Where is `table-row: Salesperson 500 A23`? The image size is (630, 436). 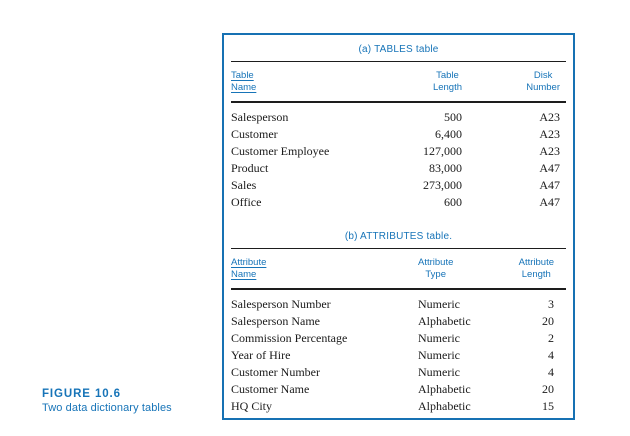 table-row: Salesperson 500 A23 is located at coordinates (398, 114).